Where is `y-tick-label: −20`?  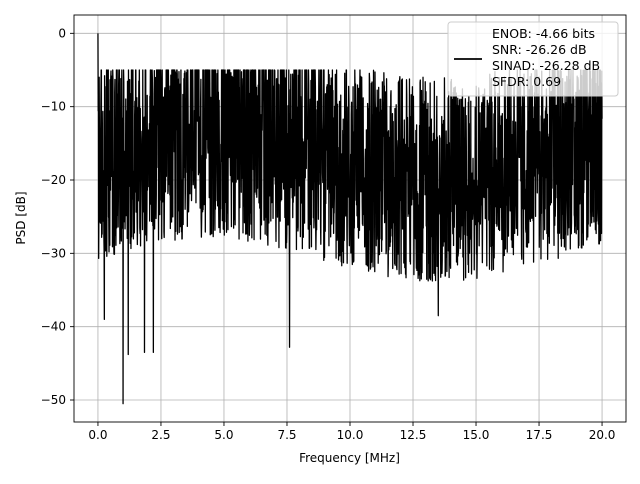
y-tick-label: −20 is located at coordinates (53, 180).